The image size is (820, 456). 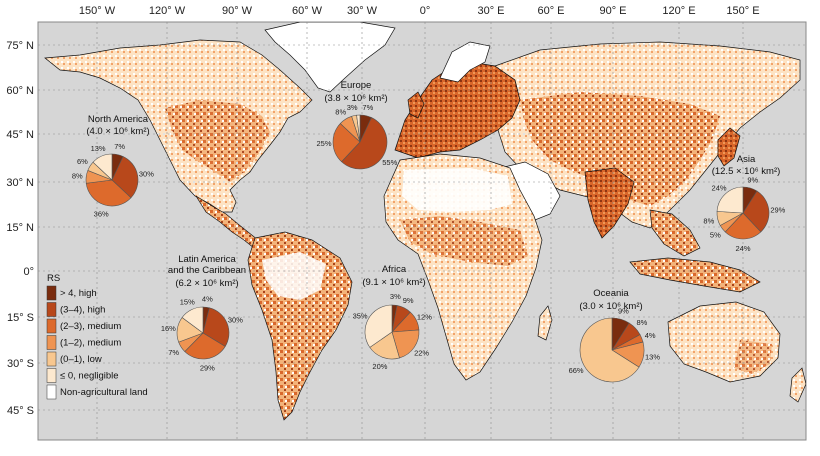 I want to click on lon-label: 30° W, so click(x=362, y=11).